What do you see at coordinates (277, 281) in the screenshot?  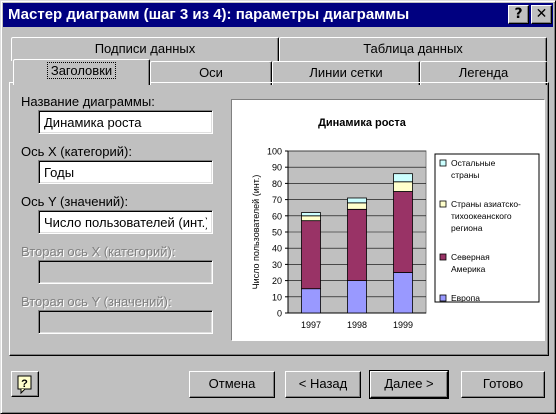 I see `y-tick-label: 20` at bounding box center [277, 281].